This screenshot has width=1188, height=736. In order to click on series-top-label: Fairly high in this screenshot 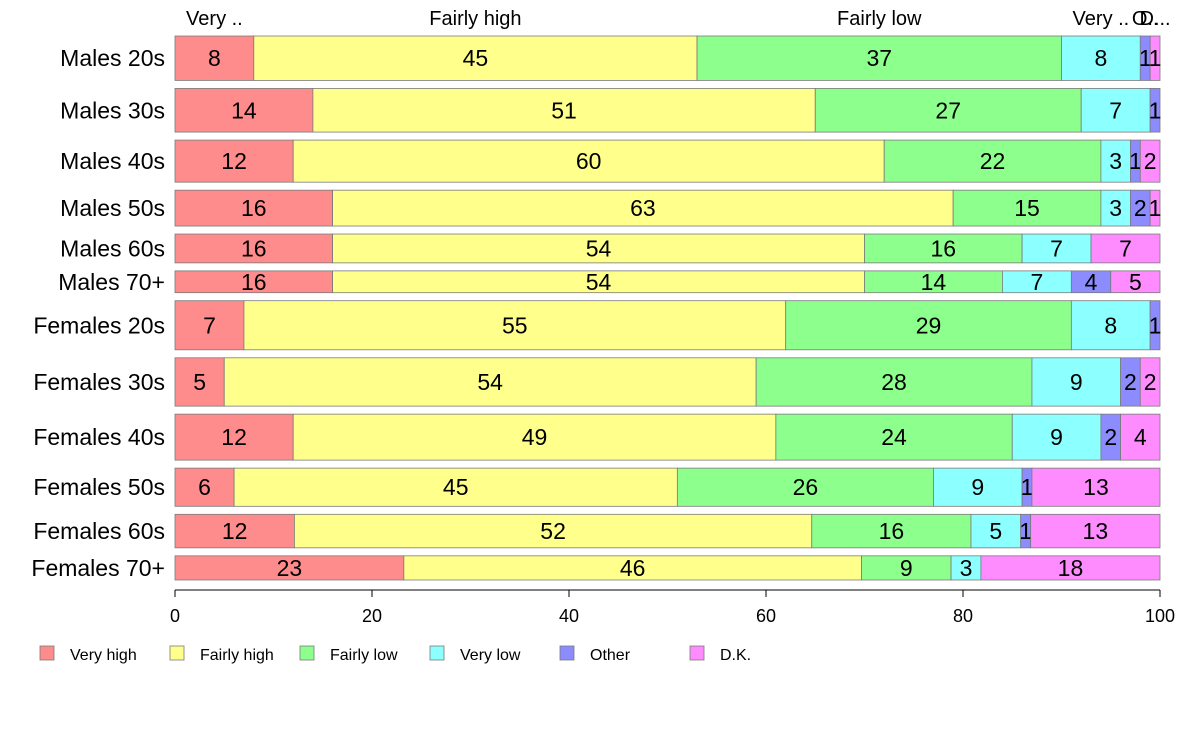, I will do `click(475, 19)`.